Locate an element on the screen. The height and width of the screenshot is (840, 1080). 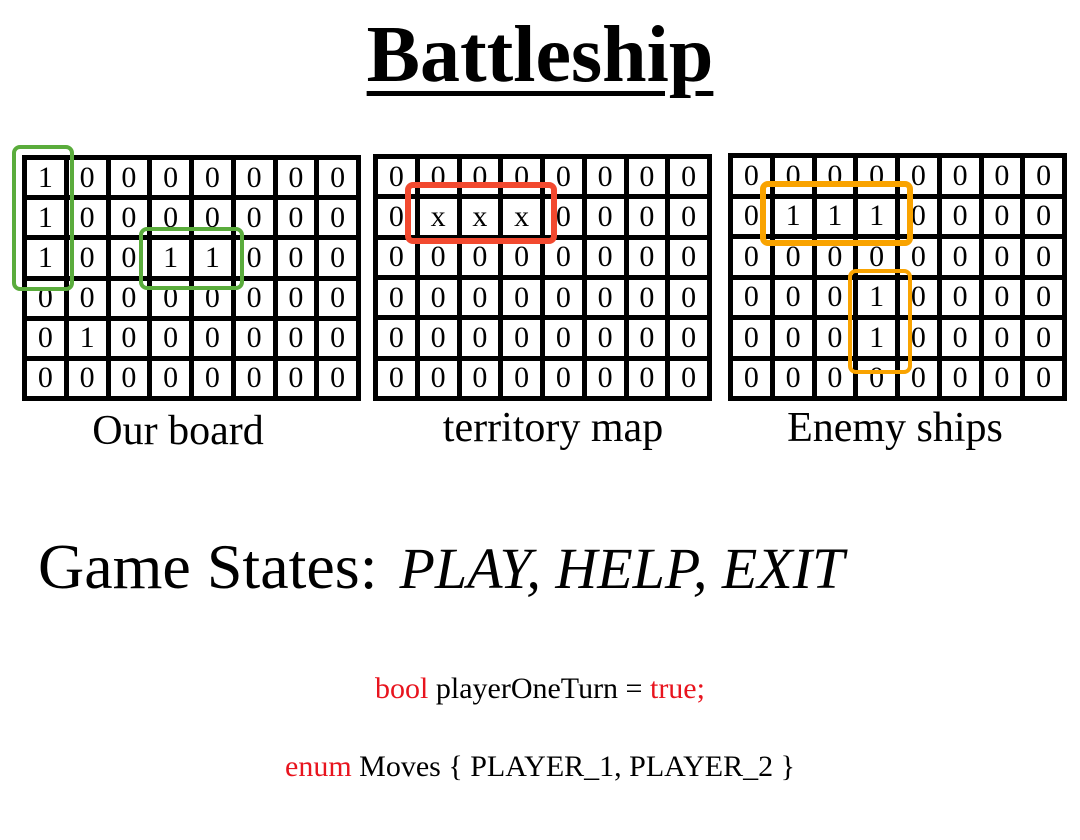
keyword-true: true; is located at coordinates (677, 688).